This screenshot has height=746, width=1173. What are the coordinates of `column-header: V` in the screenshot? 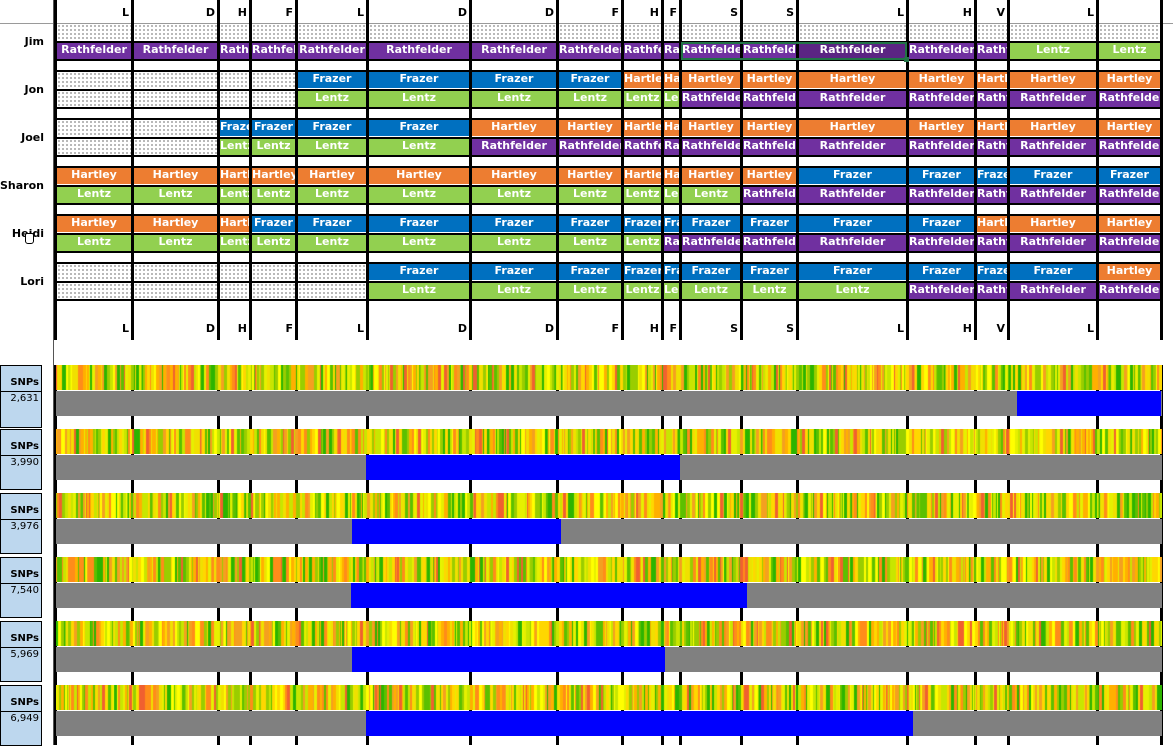 It's located at (1000, 12).